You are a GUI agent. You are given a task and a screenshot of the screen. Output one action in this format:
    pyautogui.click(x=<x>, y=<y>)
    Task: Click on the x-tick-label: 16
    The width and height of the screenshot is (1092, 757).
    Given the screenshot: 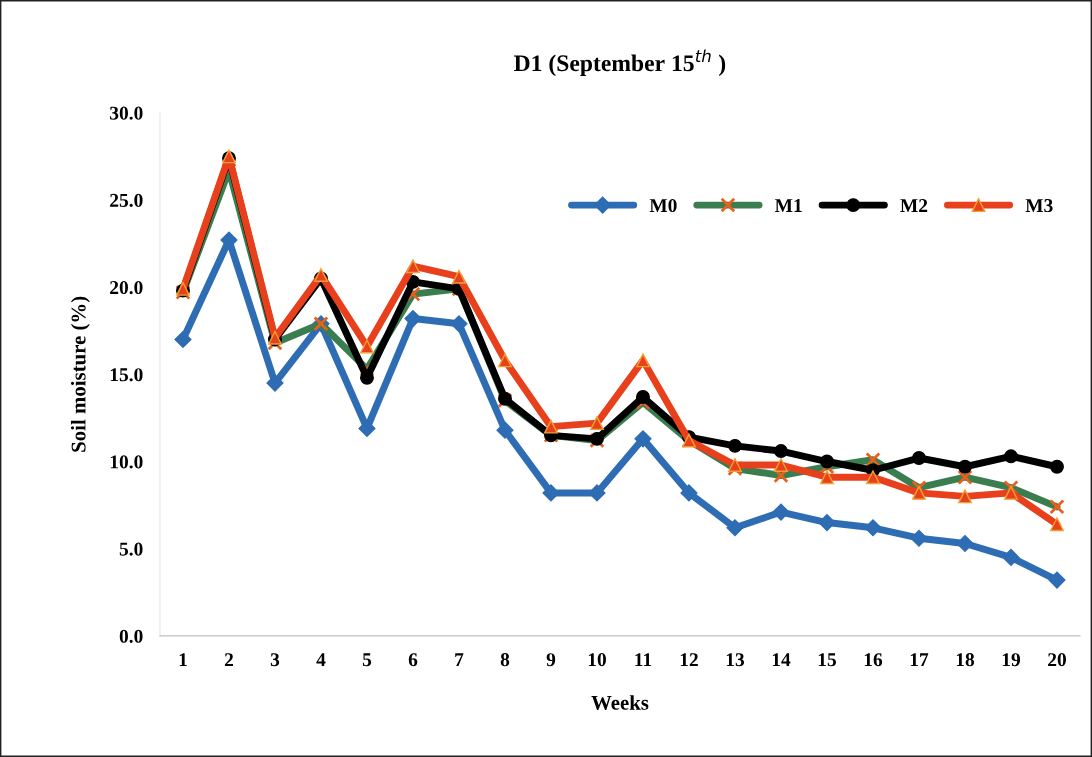 What is the action you would take?
    pyautogui.click(x=873, y=660)
    